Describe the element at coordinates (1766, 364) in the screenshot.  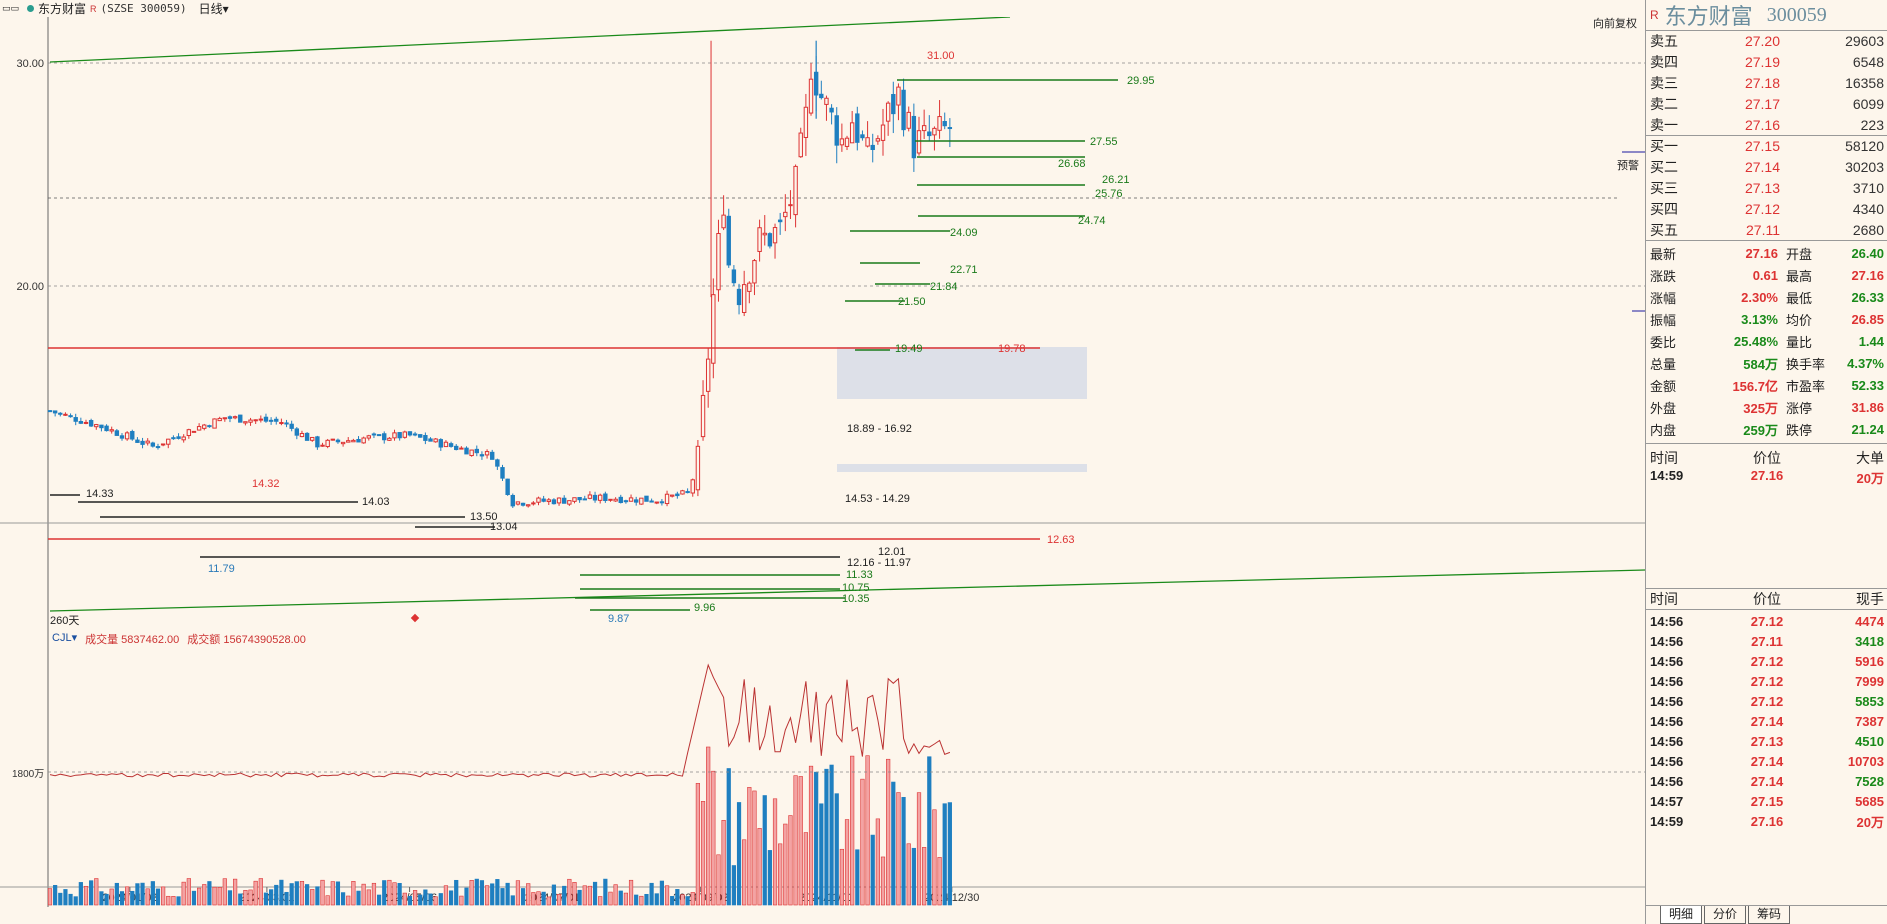
I see `stat-row: 总量 584万 换手率 4.37%` at that location.